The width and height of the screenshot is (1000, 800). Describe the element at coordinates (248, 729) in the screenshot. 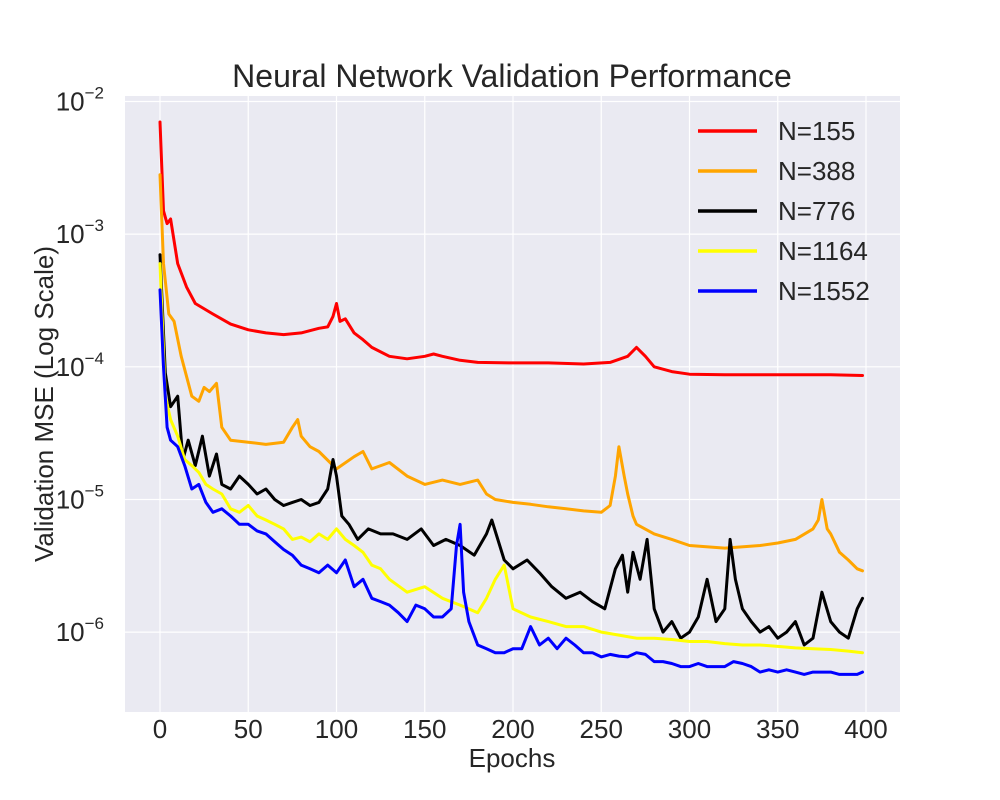

I see `x-tick-label: 50` at that location.